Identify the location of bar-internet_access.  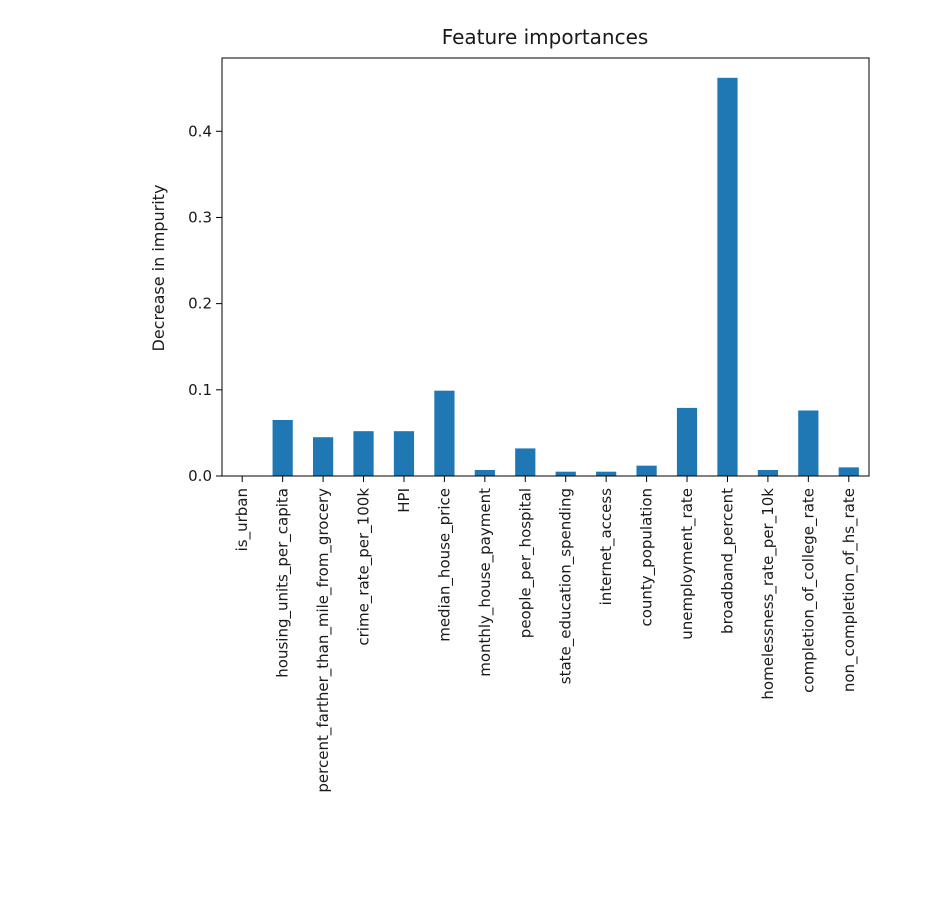
(606, 473).